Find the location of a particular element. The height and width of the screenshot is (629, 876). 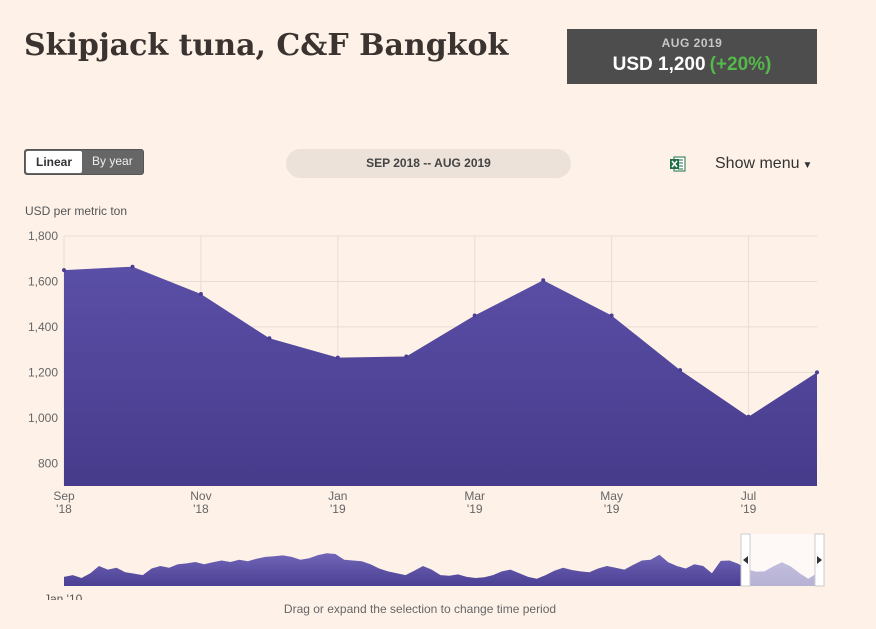

y-tick-label: 800 is located at coordinates (48, 463).